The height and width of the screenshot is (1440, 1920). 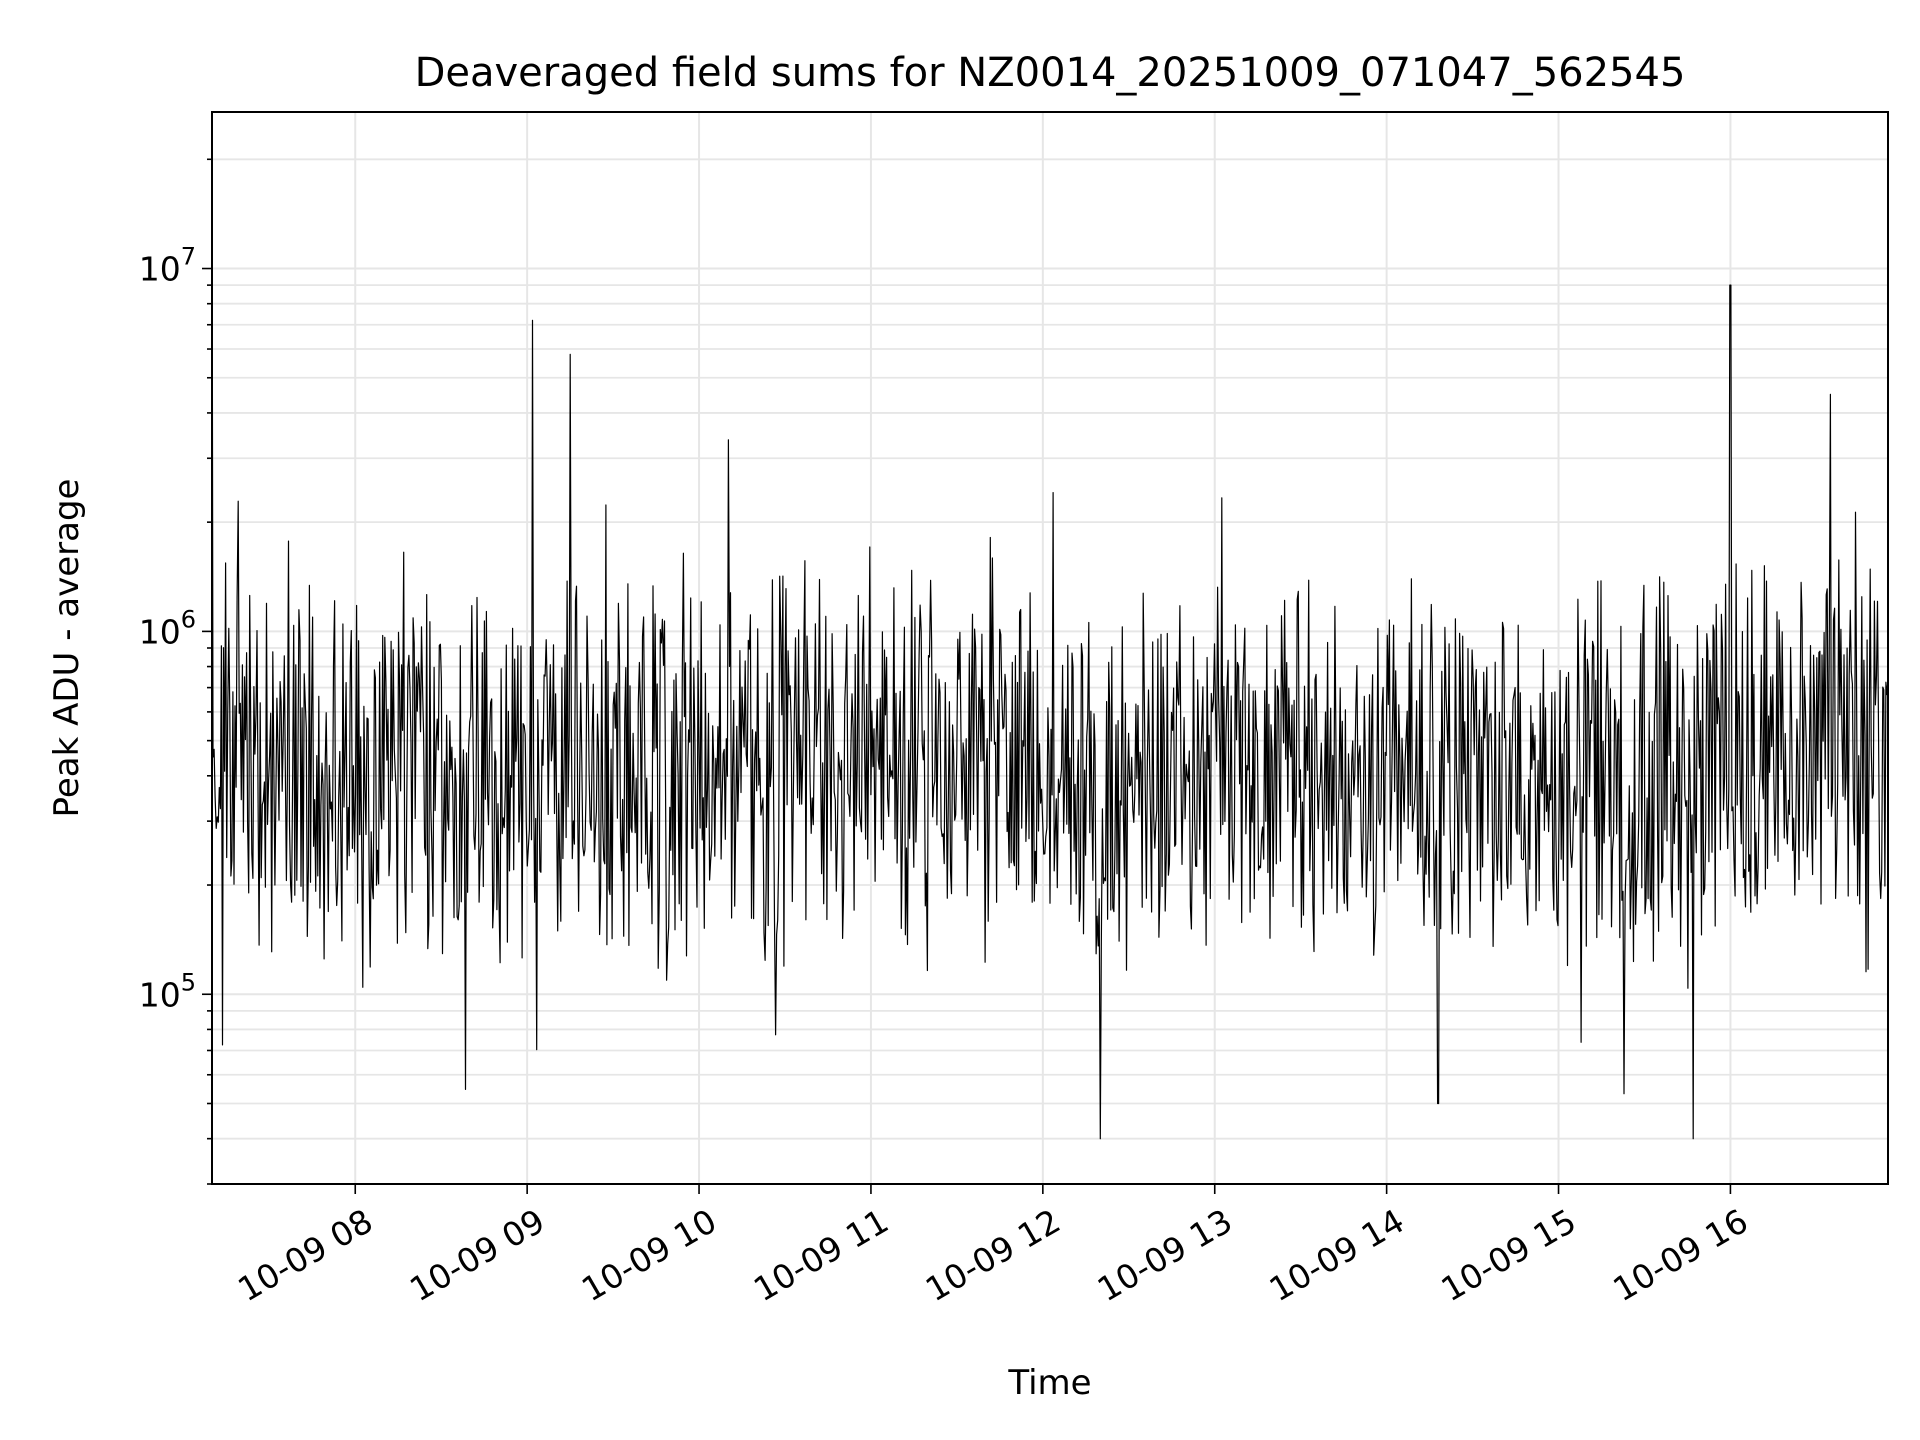 What do you see at coordinates (67, 648) in the screenshot?
I see `y-axis-label: Peak ADU - average` at bounding box center [67, 648].